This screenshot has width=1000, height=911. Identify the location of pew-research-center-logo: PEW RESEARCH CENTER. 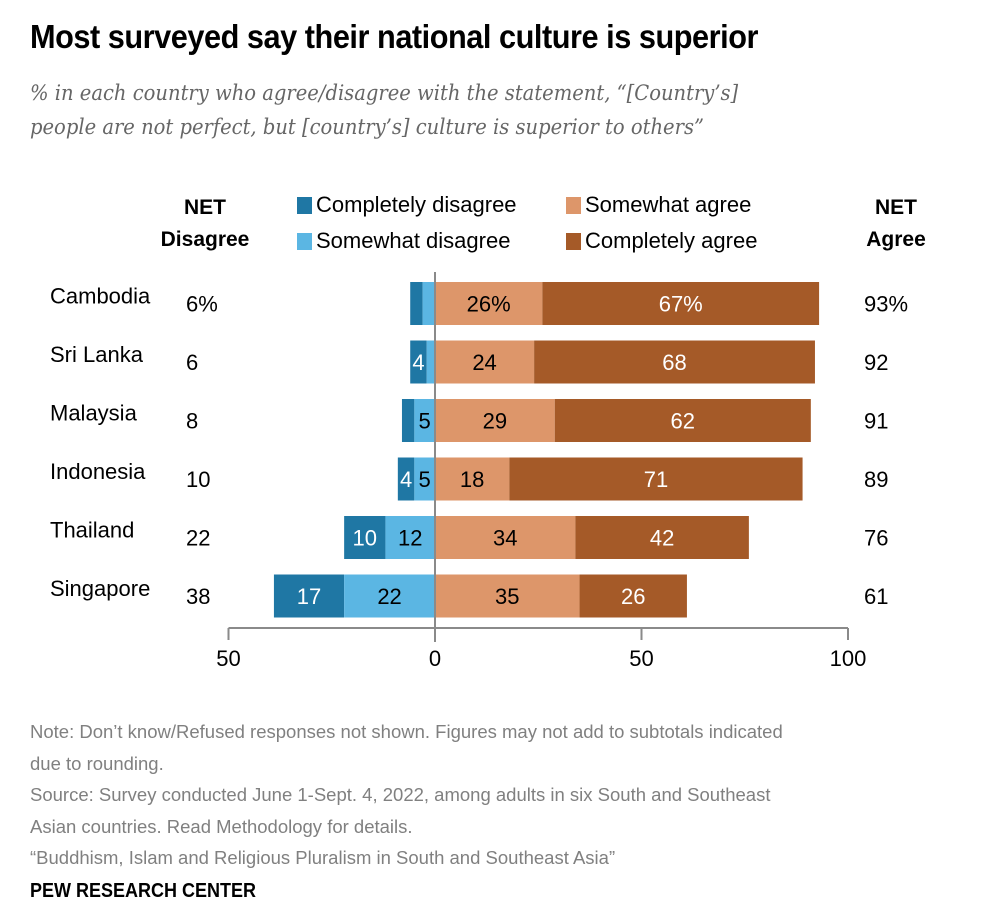
(143, 891).